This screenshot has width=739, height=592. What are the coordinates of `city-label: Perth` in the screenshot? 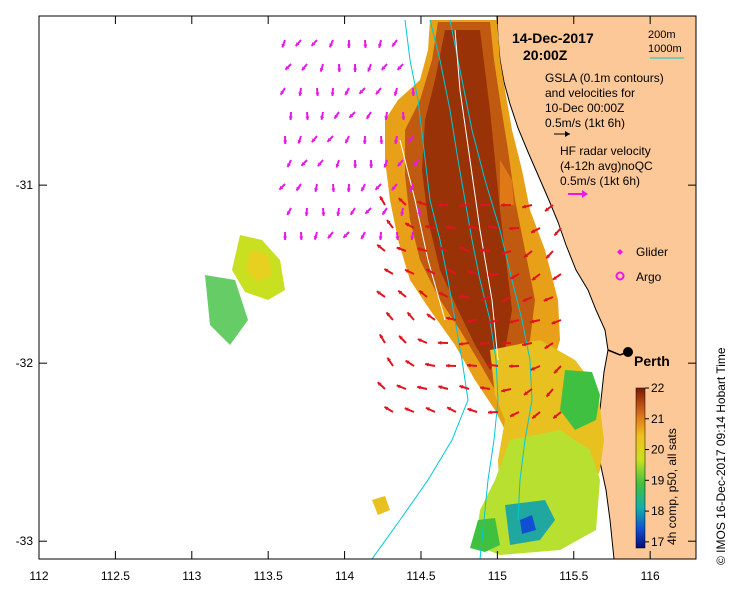 It's located at (652, 361).